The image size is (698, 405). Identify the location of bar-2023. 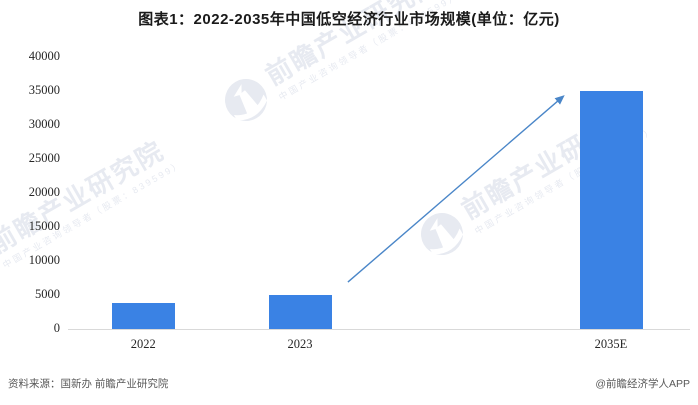
(300, 312).